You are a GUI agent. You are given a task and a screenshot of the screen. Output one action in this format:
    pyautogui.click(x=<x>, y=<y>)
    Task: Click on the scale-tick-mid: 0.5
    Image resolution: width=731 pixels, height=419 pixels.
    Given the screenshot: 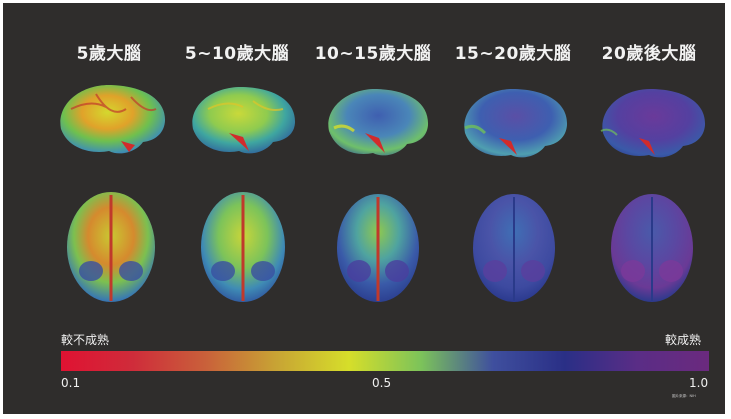 What is the action you would take?
    pyautogui.click(x=382, y=383)
    